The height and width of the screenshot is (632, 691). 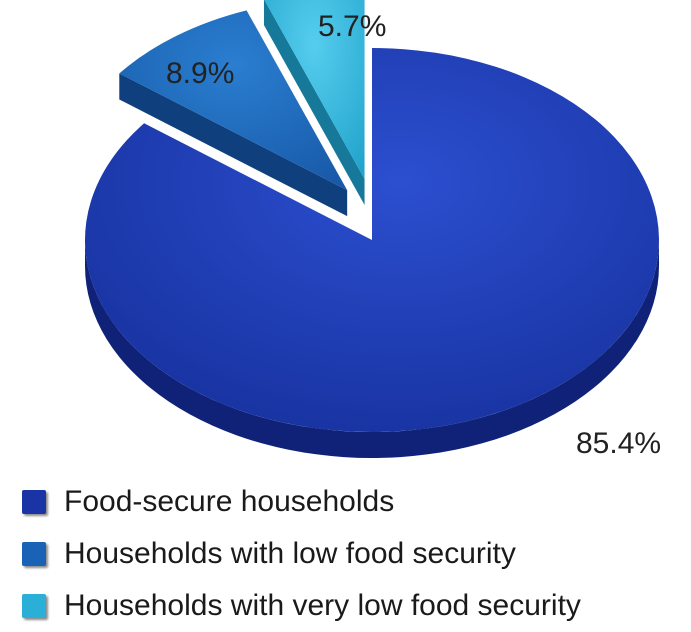 I want to click on pie-slice-top-low-food-security, so click(x=233, y=100).